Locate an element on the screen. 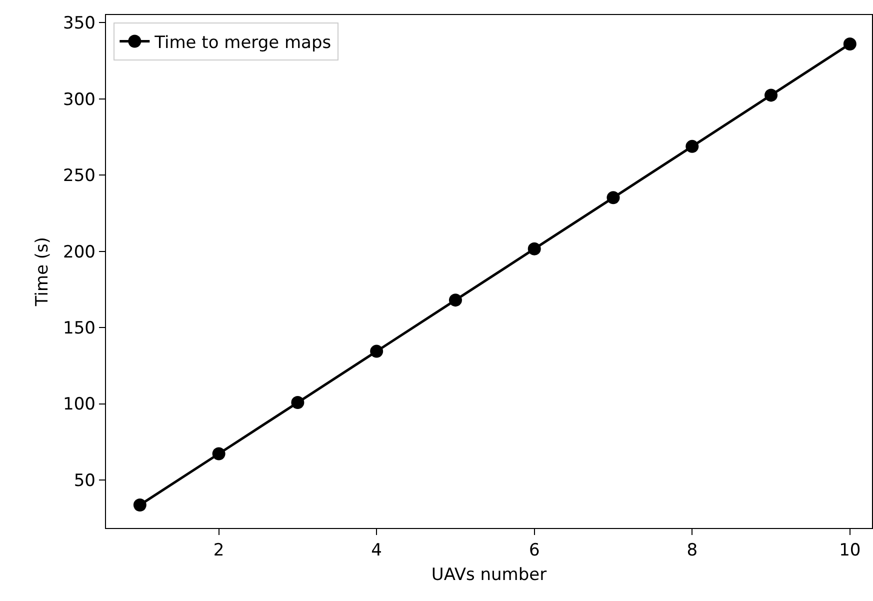 The image size is (873, 601). x-tick-label: 8 is located at coordinates (692, 550).